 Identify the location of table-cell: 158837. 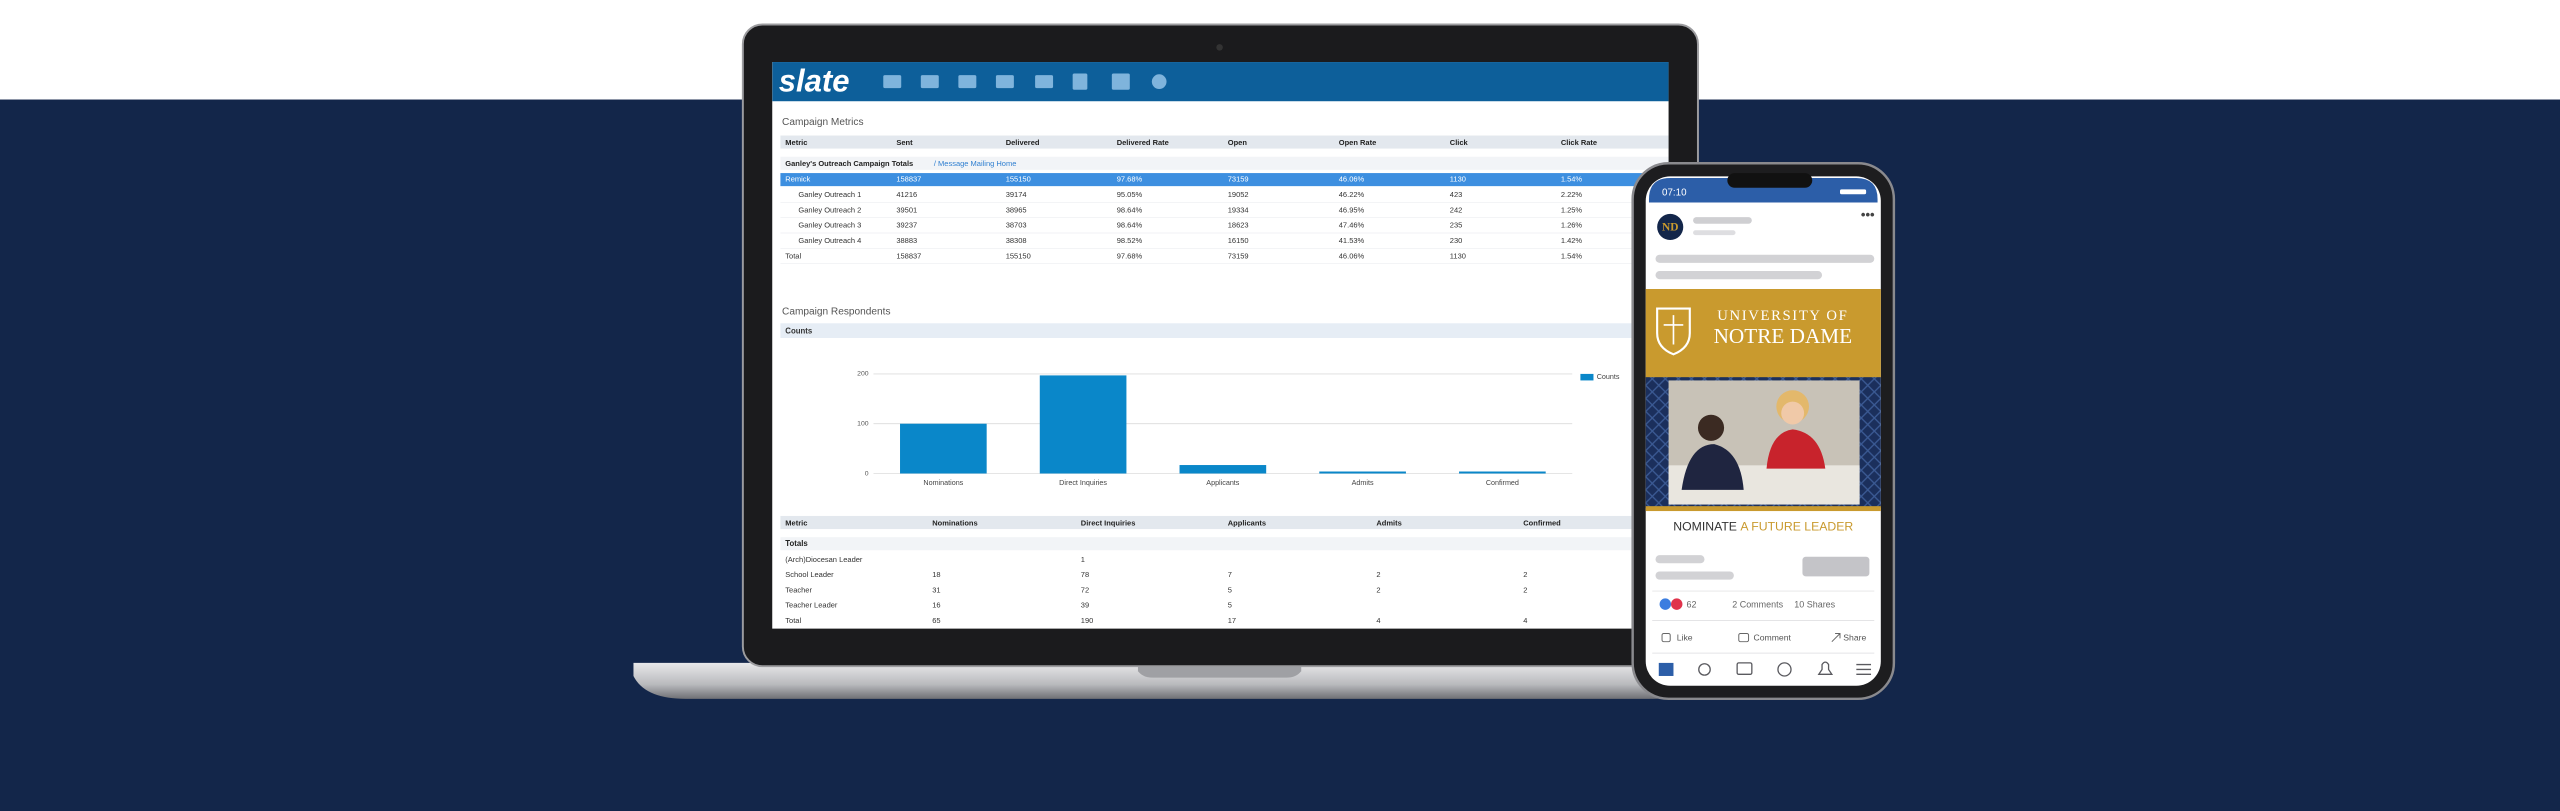
(908, 179).